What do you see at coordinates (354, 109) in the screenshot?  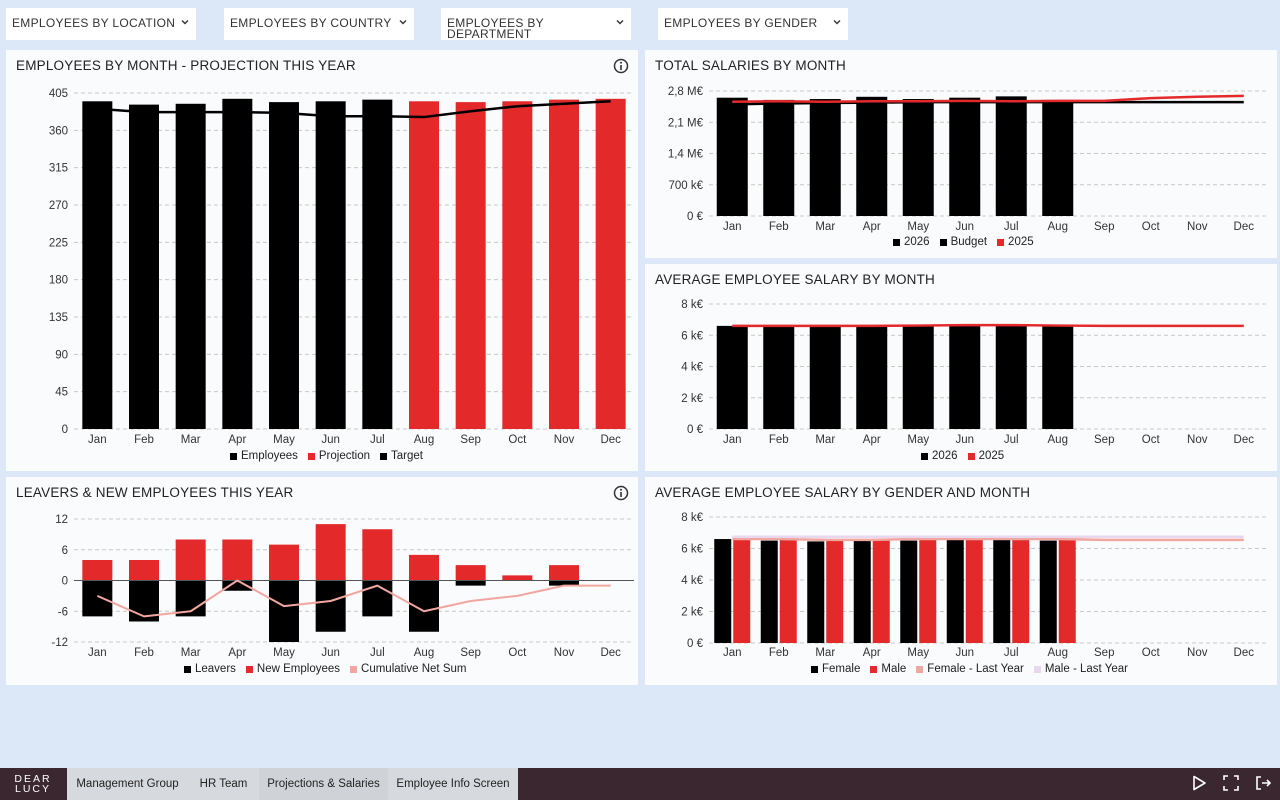 I see `line-target` at bounding box center [354, 109].